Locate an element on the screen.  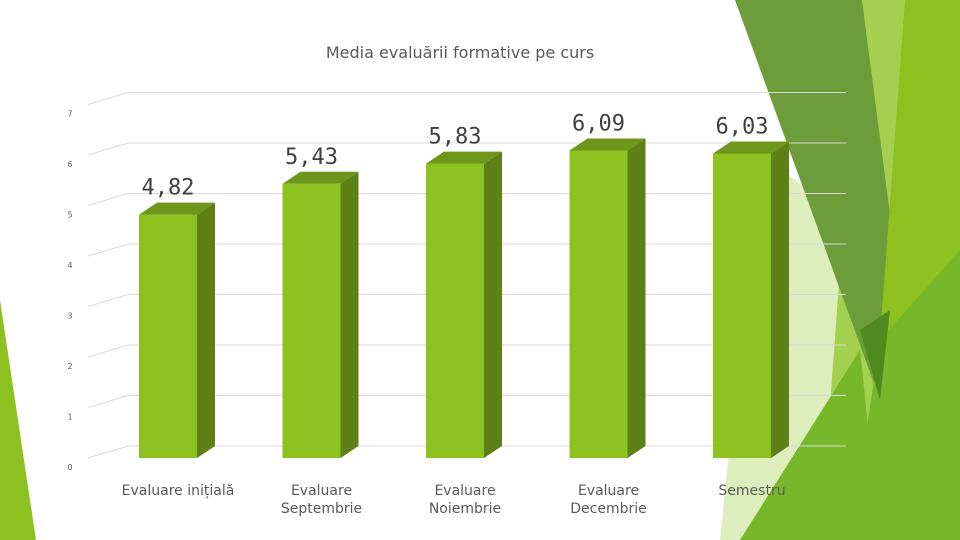
y-tick-label: 5 is located at coordinates (69, 215).